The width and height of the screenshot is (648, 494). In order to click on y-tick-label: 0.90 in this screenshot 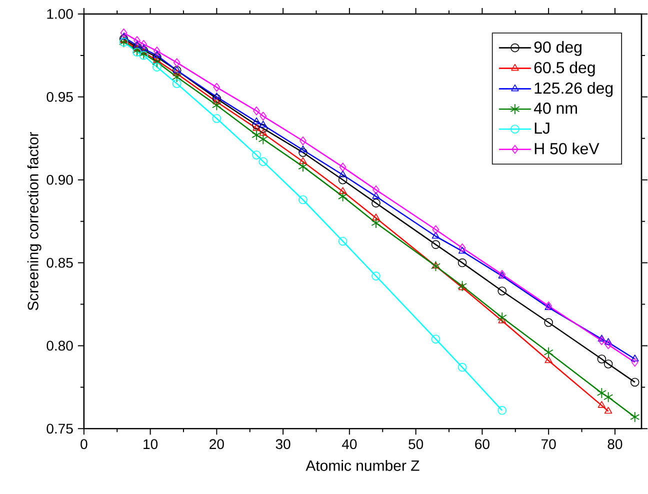, I will do `click(59, 180)`.